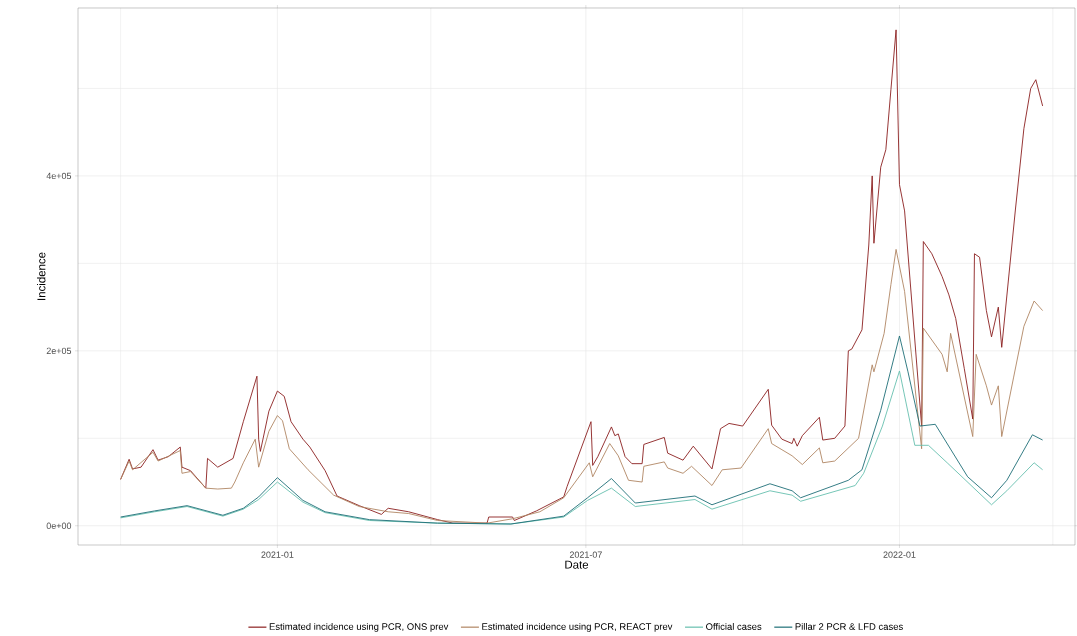 The width and height of the screenshot is (1077, 636). I want to click on y-tick-label: 4e+05, so click(59, 176).